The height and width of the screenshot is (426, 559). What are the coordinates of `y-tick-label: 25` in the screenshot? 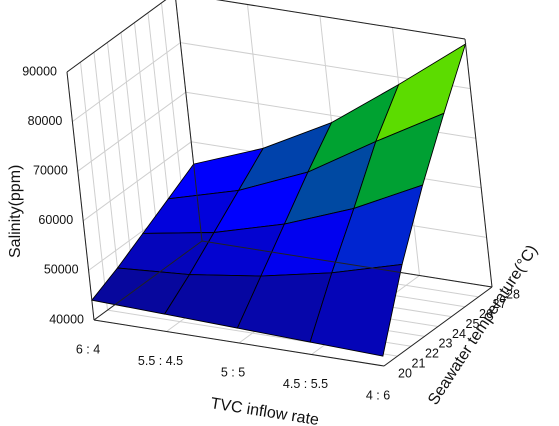 It's located at (473, 324).